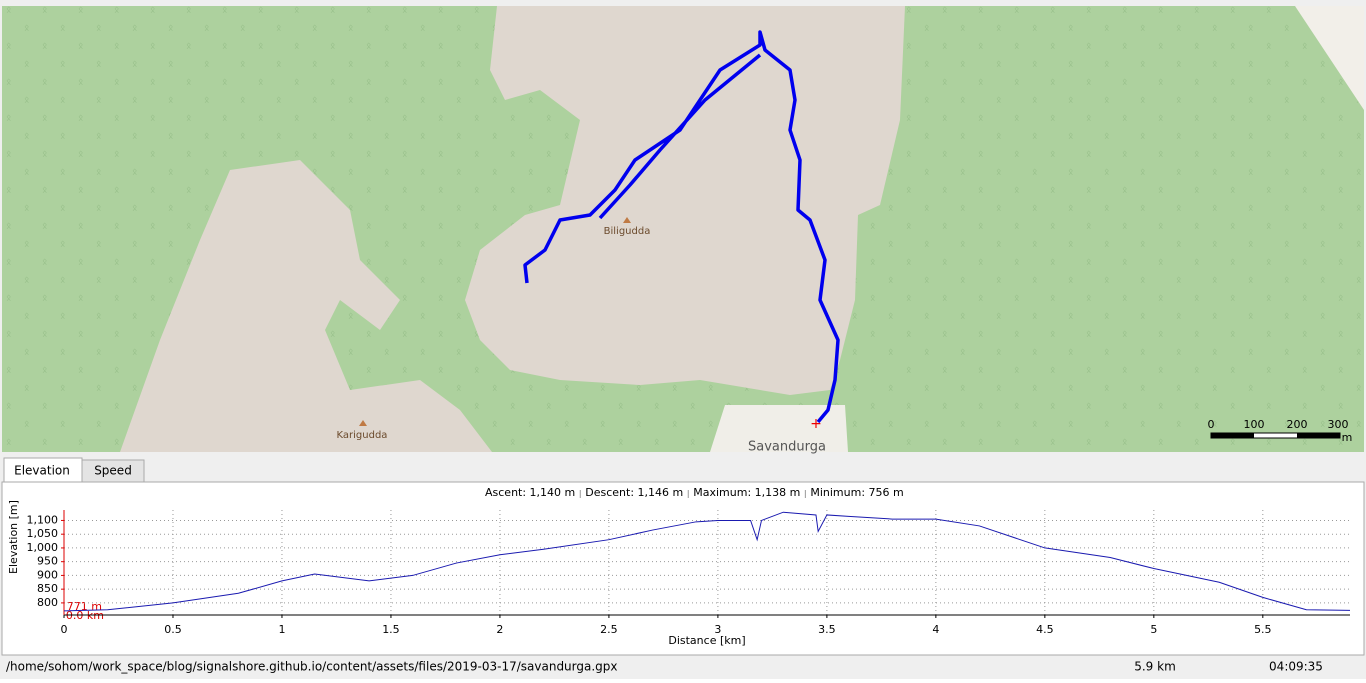 The width and height of the screenshot is (1366, 683). What do you see at coordinates (746, 492) in the screenshot?
I see `stat: Maximum: 1,138 m` at bounding box center [746, 492].